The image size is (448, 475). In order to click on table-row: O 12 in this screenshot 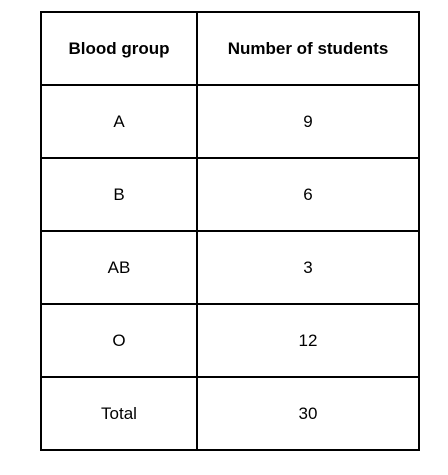, I will do `click(230, 340)`.